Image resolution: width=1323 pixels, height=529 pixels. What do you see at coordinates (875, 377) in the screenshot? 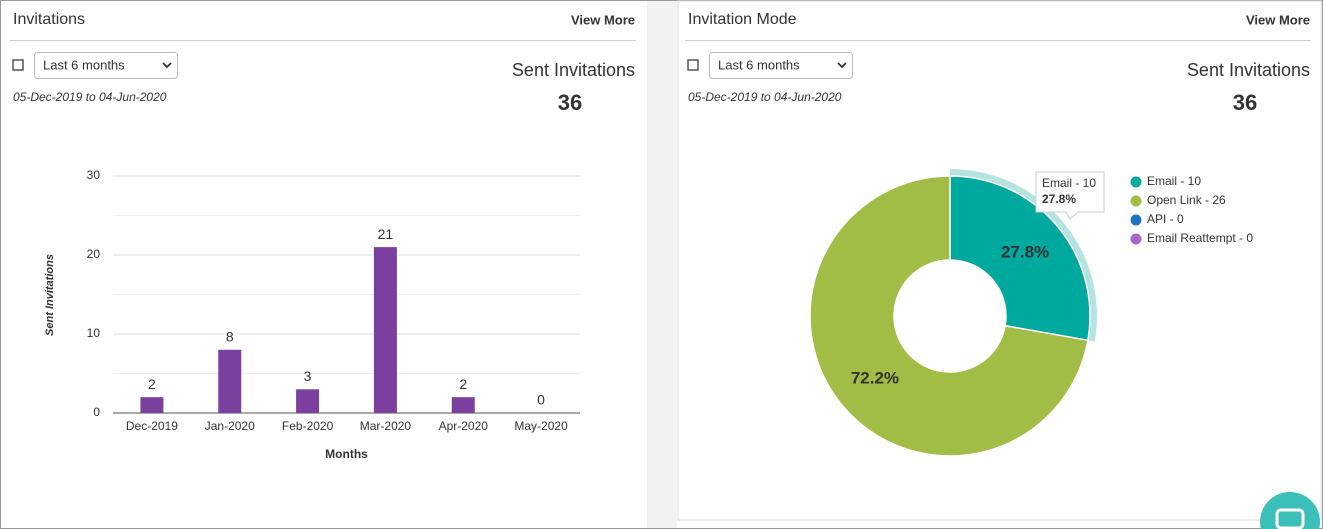
I see `slice-label: 72.2%` at bounding box center [875, 377].